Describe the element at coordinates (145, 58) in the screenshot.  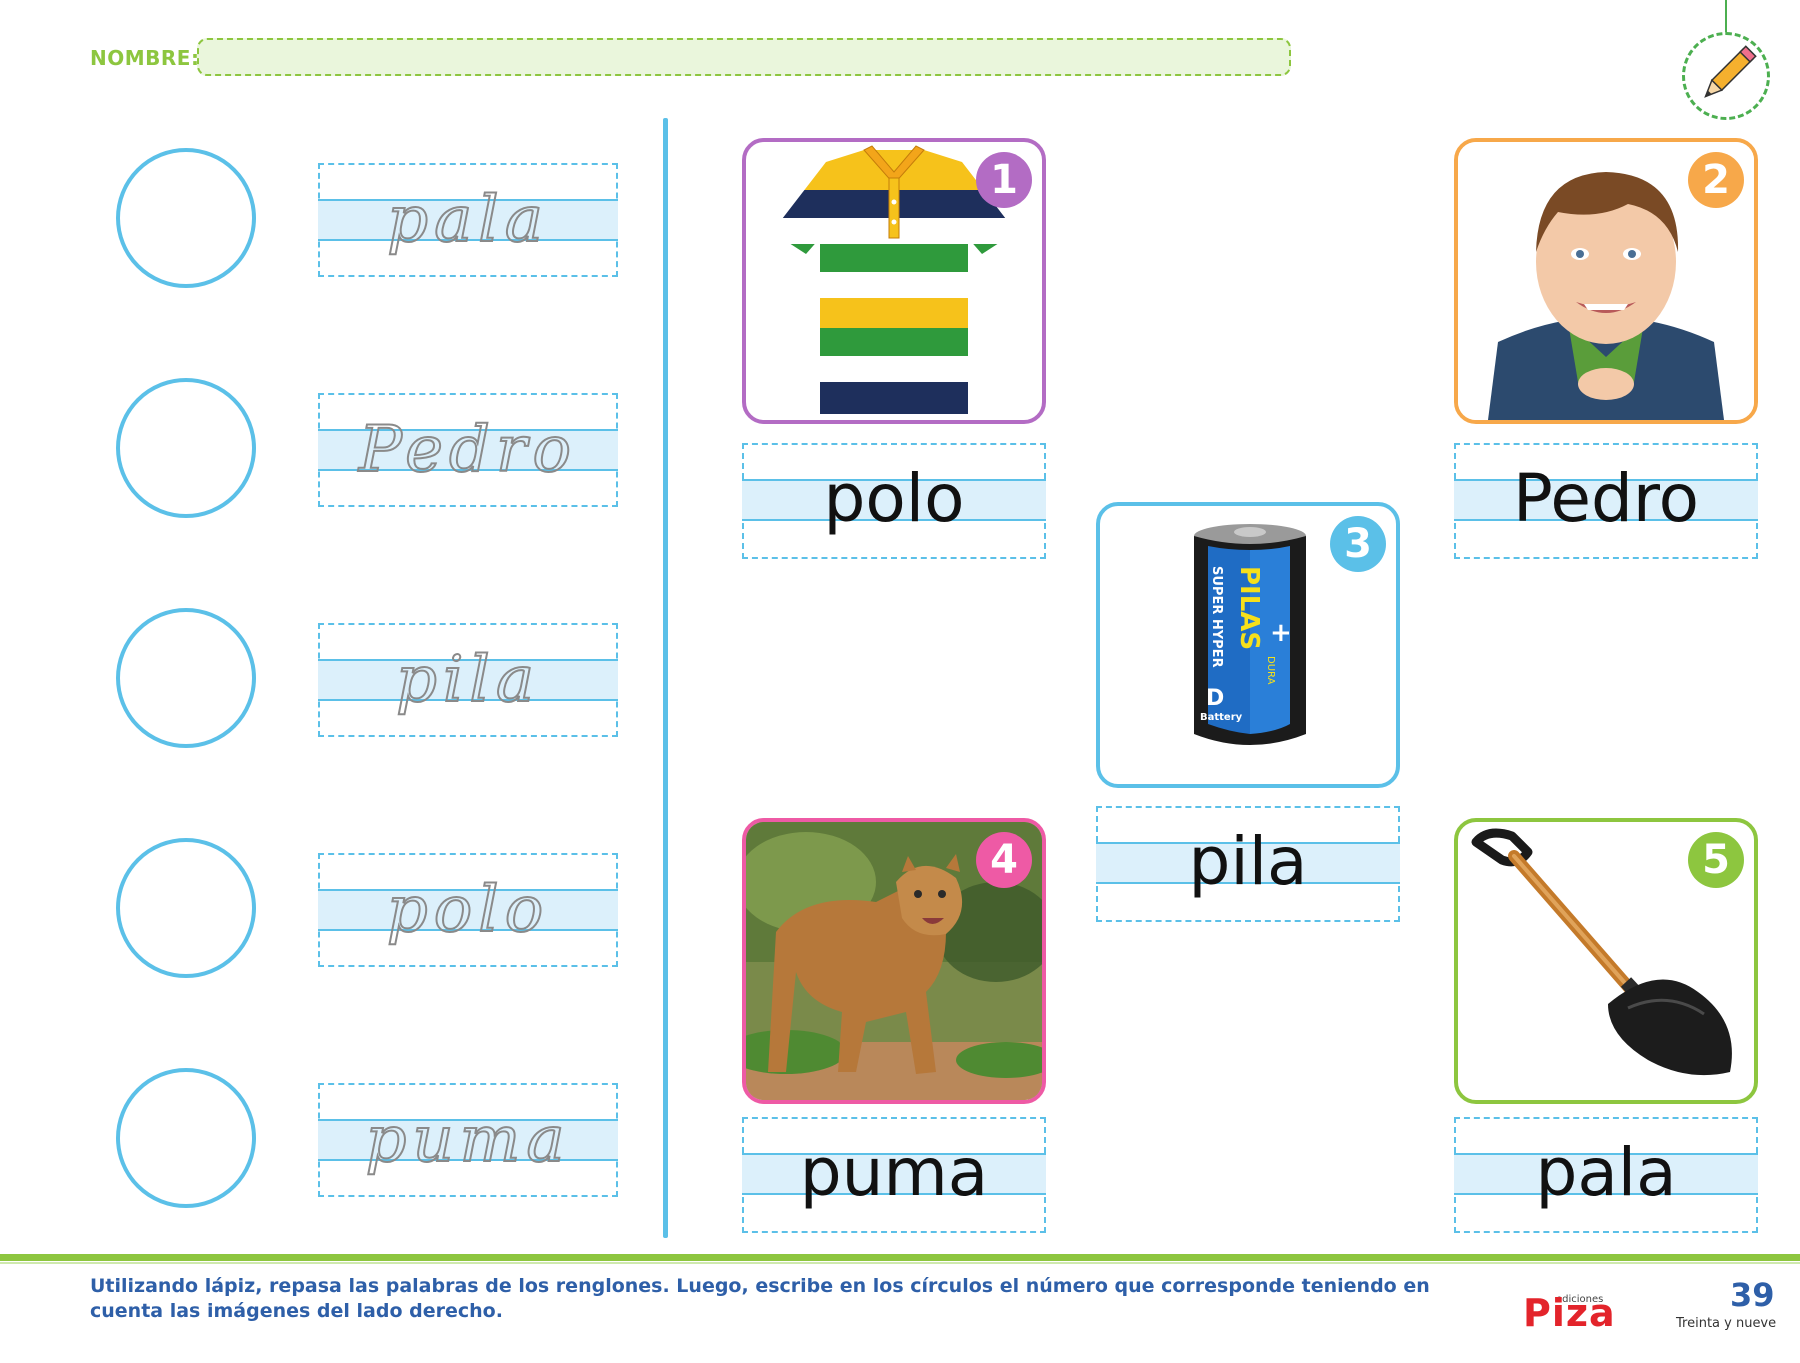
I see `name-label: NOMBRE:` at that location.